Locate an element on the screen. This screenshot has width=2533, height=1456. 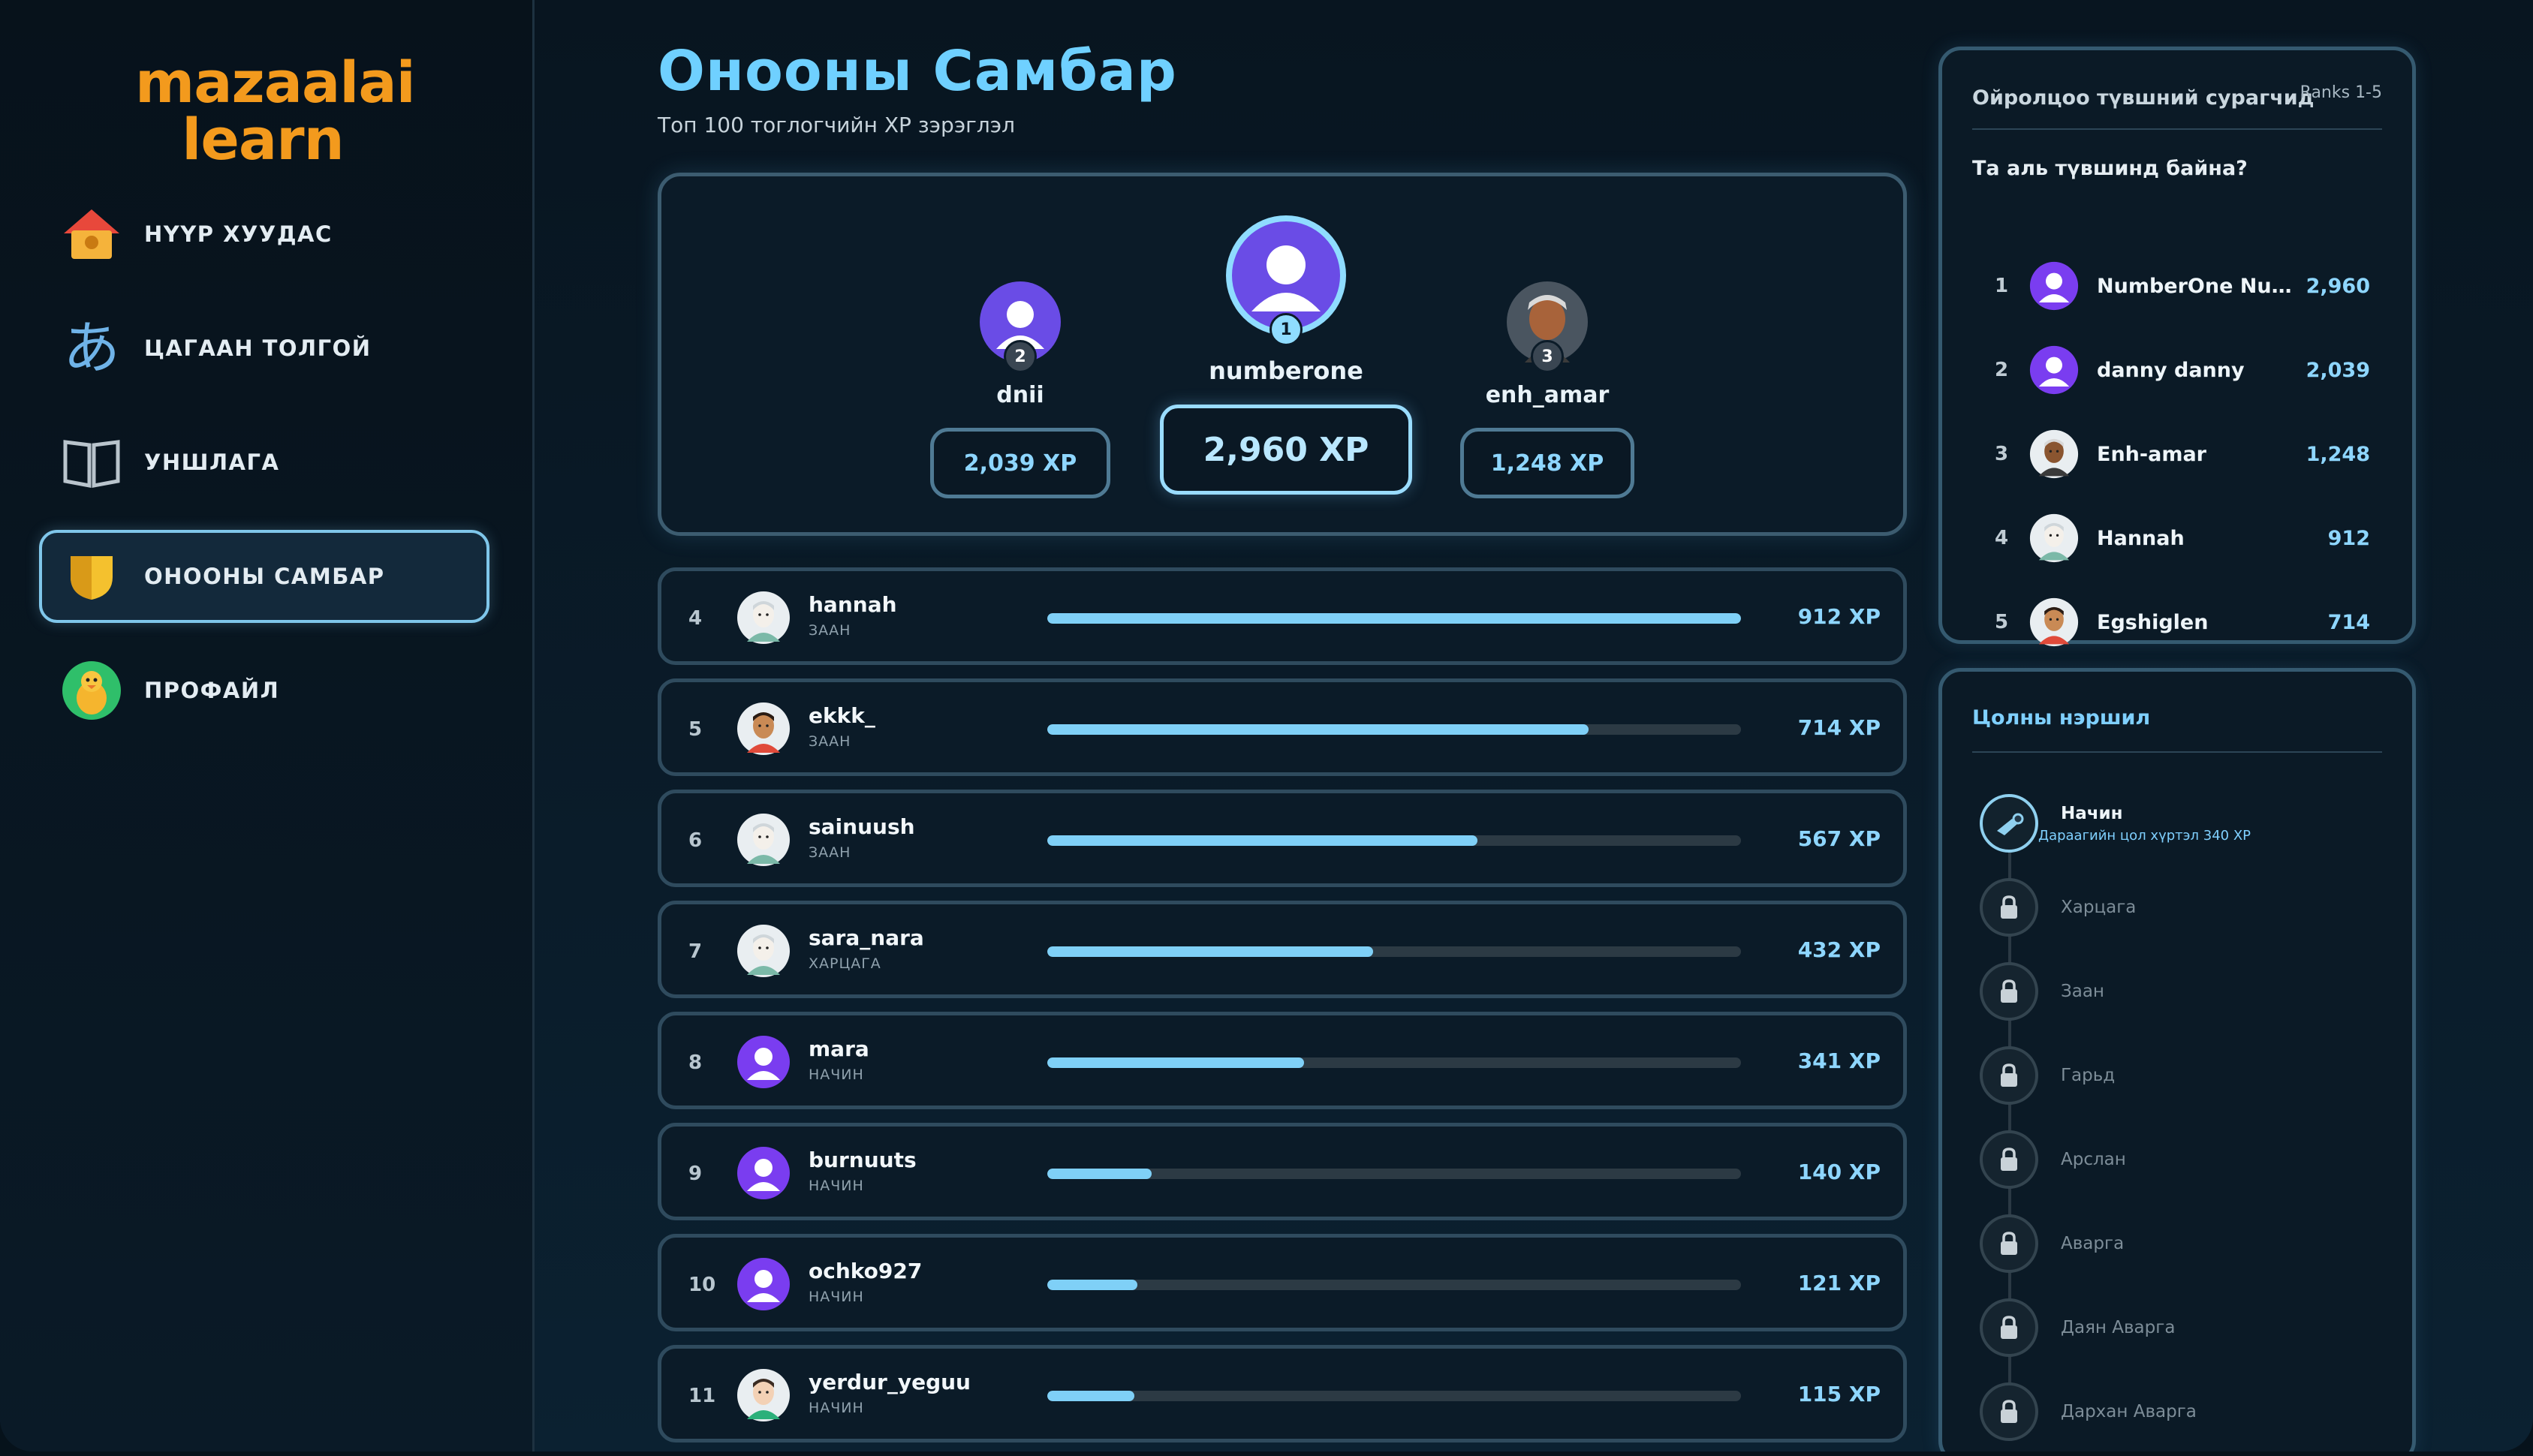
leaderboard-row: 7 sara_nara ХАРЦАГА 432 XP is located at coordinates (1282, 949).